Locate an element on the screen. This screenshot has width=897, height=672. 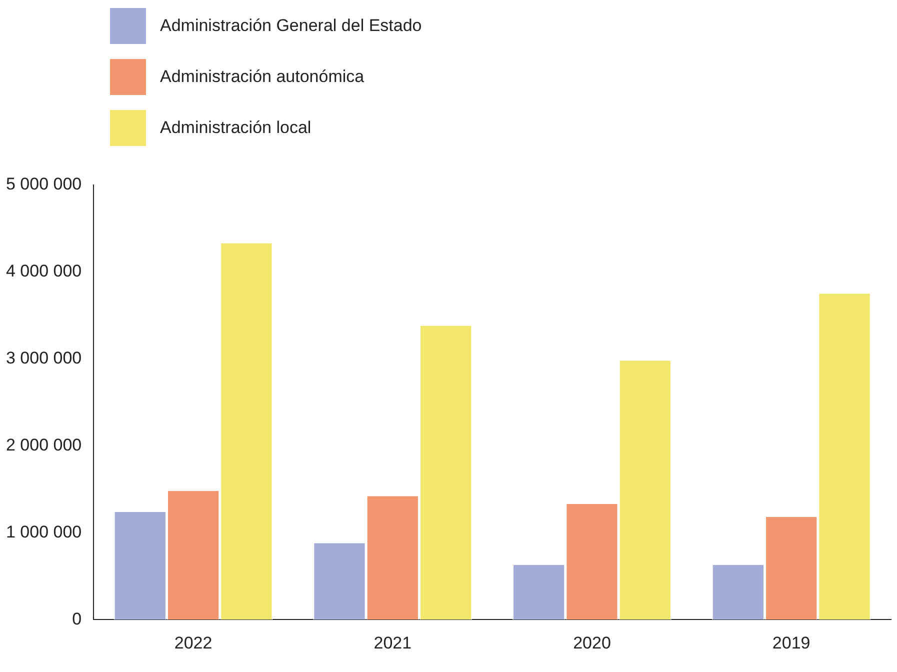
y-tick-label: 4 000 000 is located at coordinates (44, 271).